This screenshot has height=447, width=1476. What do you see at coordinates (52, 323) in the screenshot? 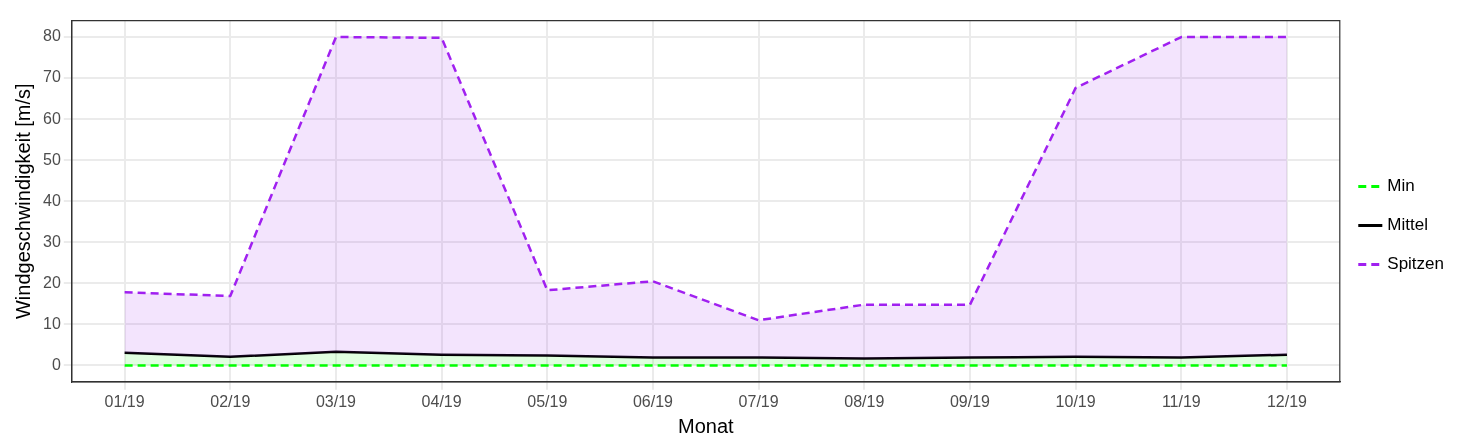
I see `y-tick-label: 10` at bounding box center [52, 323].